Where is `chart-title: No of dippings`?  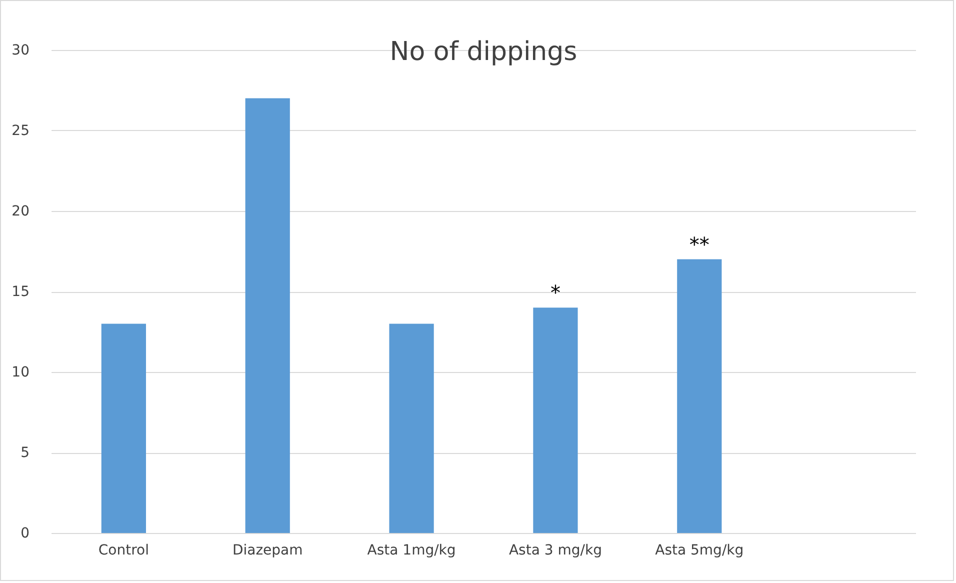 chart-title: No of dippings is located at coordinates (484, 52).